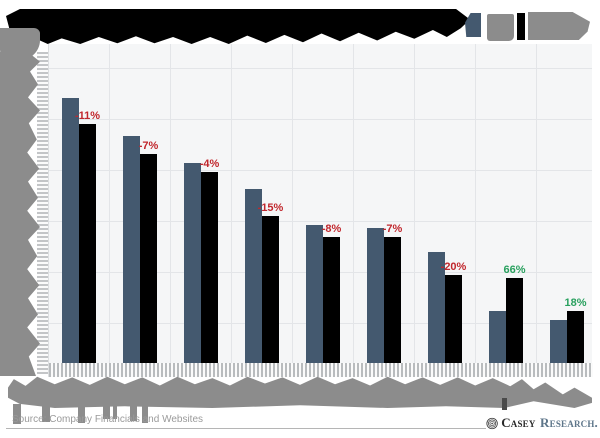 The width and height of the screenshot is (600, 438). Describe the element at coordinates (42, 213) in the screenshot. I see `redaction-stripes-y-axis` at that location.